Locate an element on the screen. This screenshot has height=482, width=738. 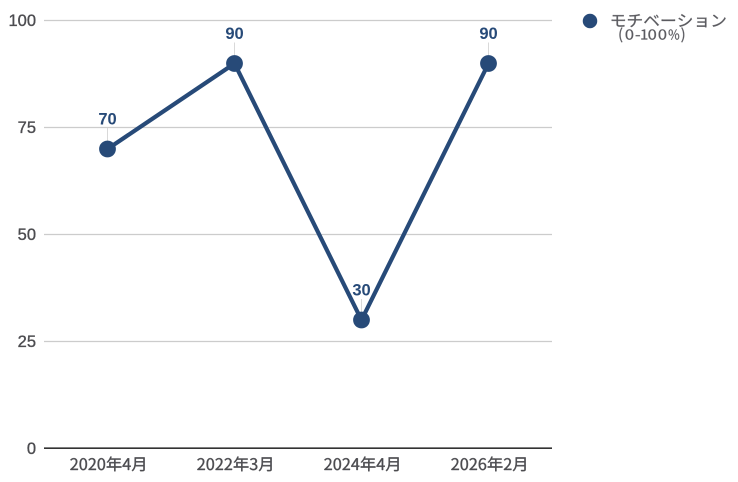
svg-text: 30 is located at coordinates (361, 291).